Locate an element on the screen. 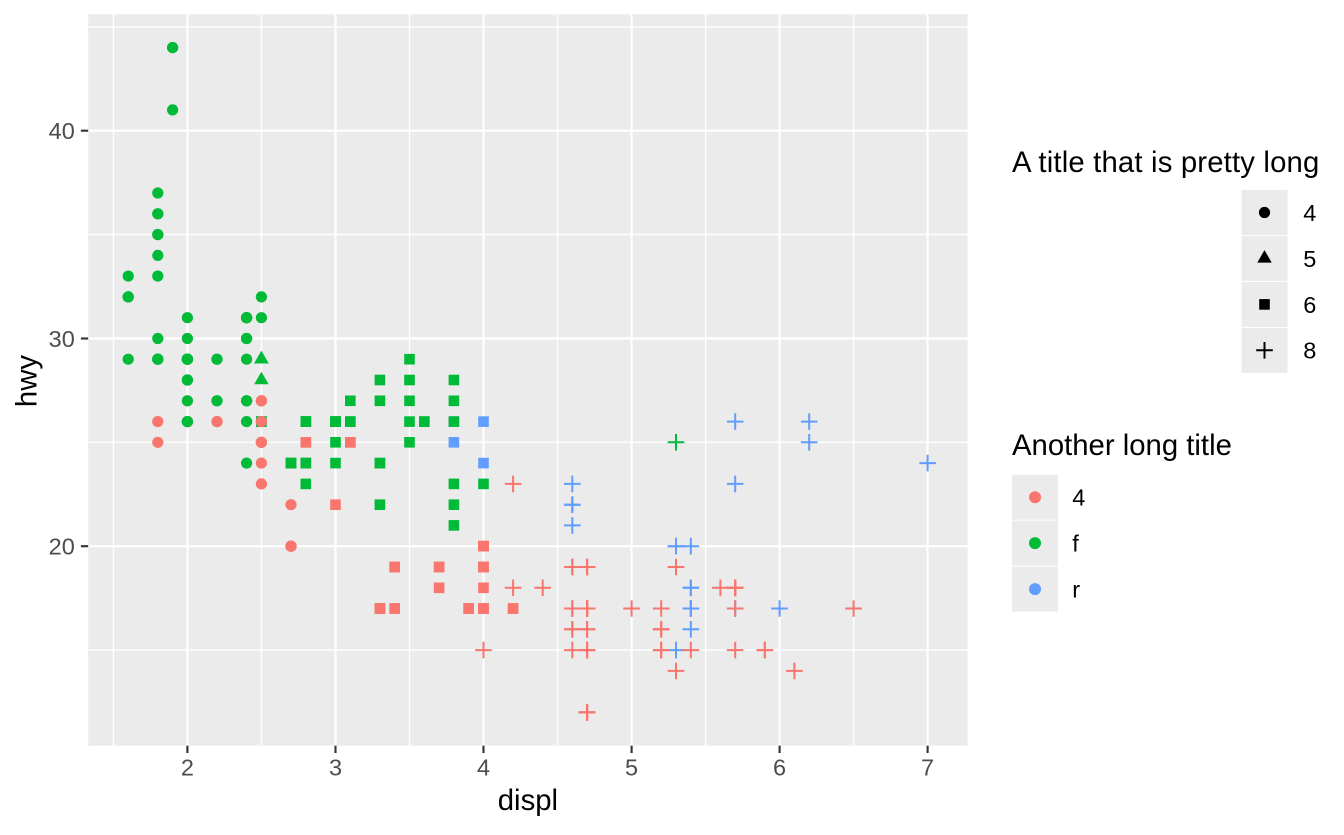 This screenshot has width=1344, height=835. svg-text: 3 is located at coordinates (335, 768).